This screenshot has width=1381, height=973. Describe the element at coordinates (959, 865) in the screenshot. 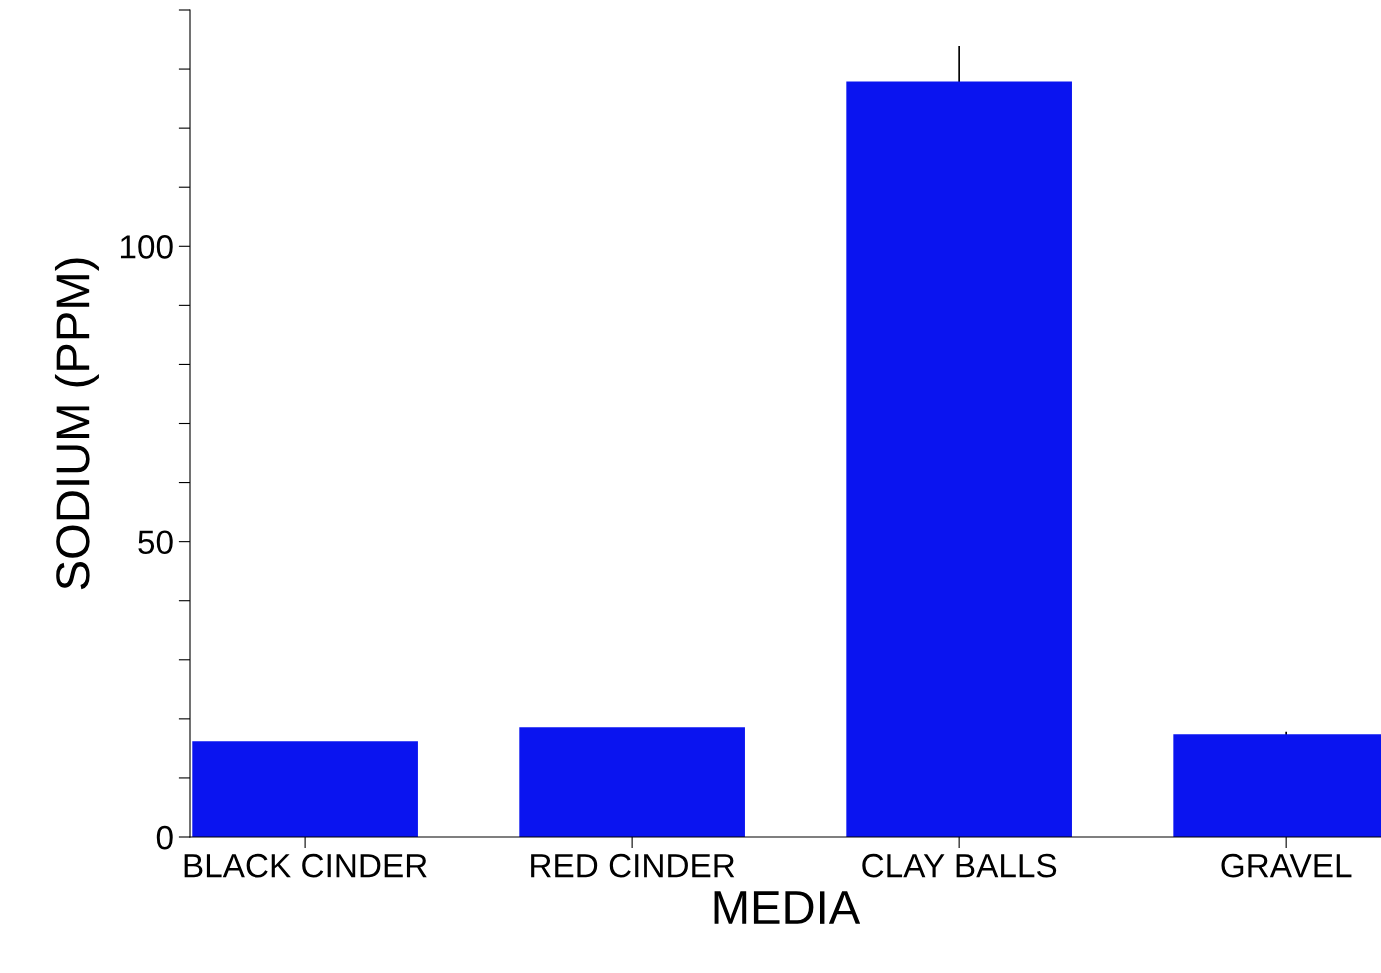

I see `x-tick-label: CLAY BALLS` at that location.